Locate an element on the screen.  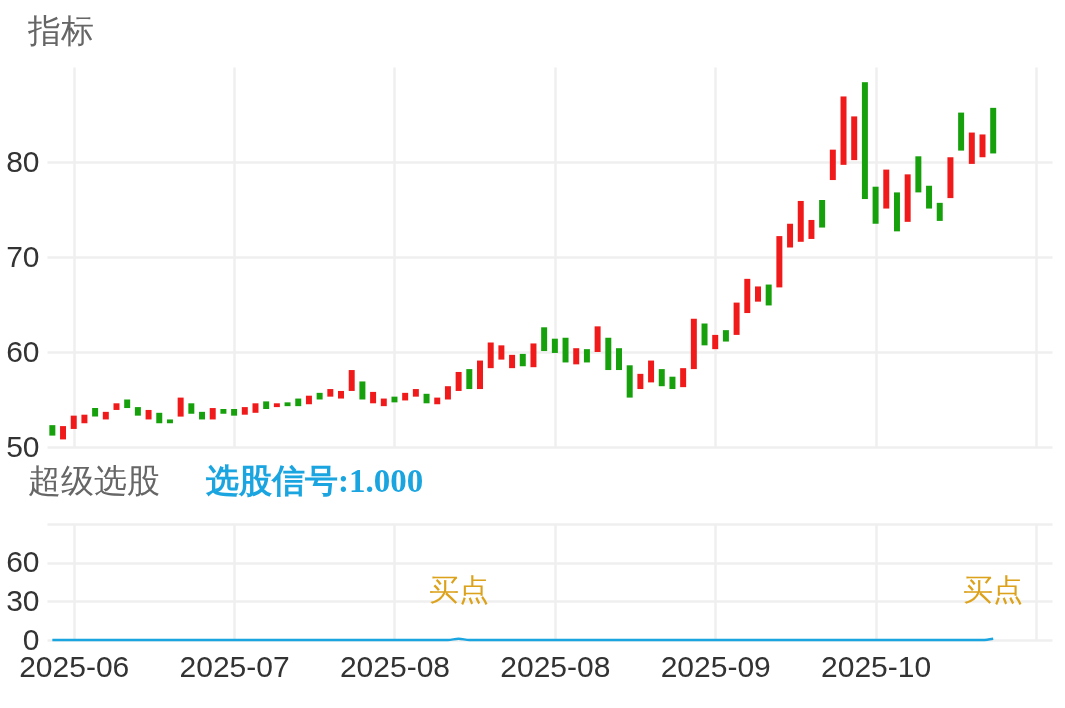
chart-title: 超级选股 is located at coordinates (94, 480).